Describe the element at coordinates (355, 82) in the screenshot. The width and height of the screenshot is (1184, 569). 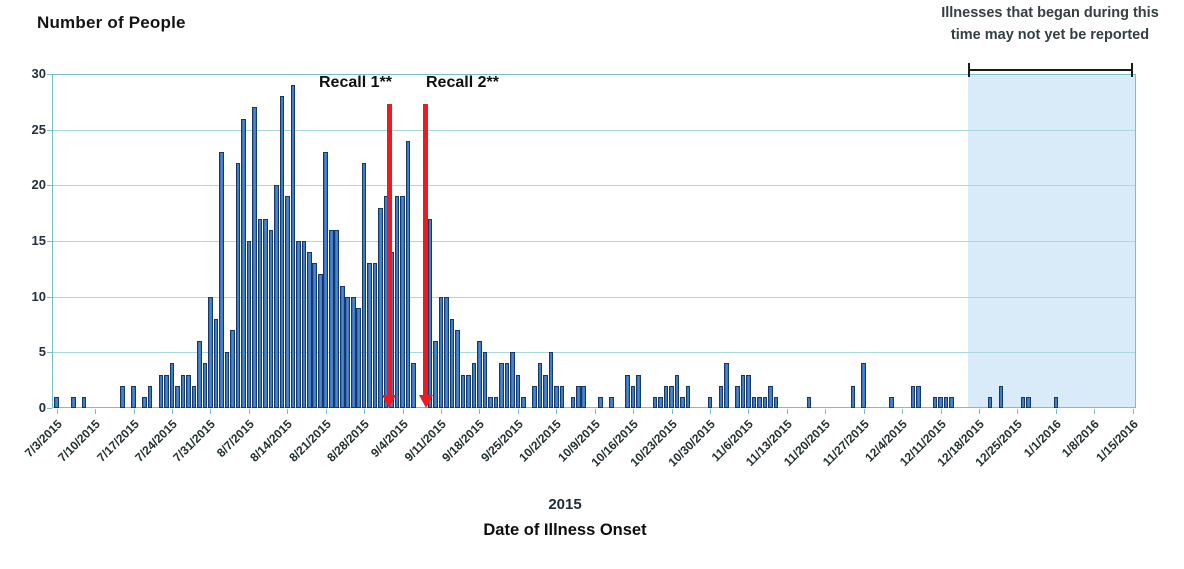
I see `recall-1-label: Recall 1**` at that location.